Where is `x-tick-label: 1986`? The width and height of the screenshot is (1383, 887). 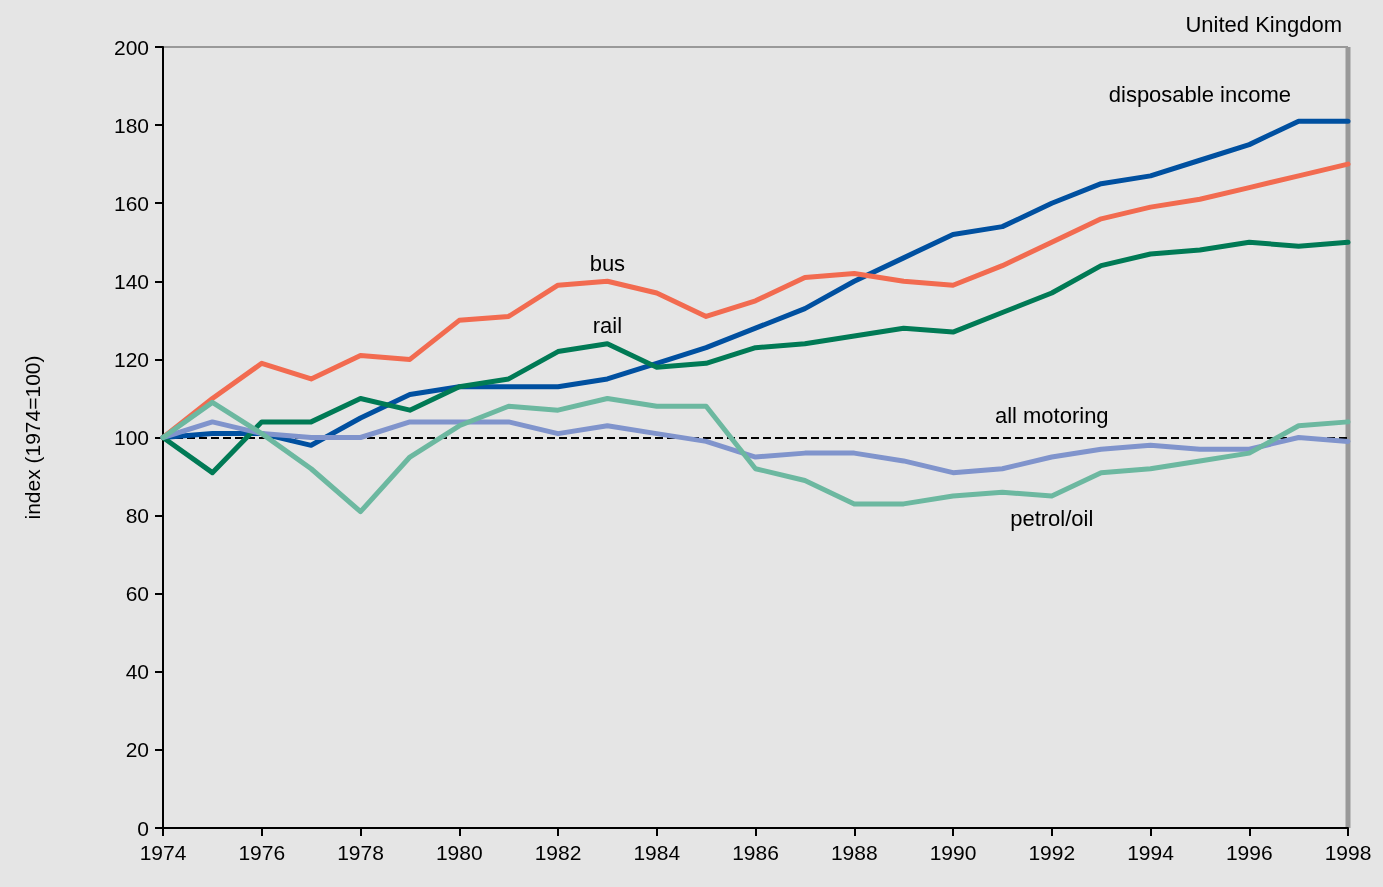 x-tick-label: 1986 is located at coordinates (755, 852).